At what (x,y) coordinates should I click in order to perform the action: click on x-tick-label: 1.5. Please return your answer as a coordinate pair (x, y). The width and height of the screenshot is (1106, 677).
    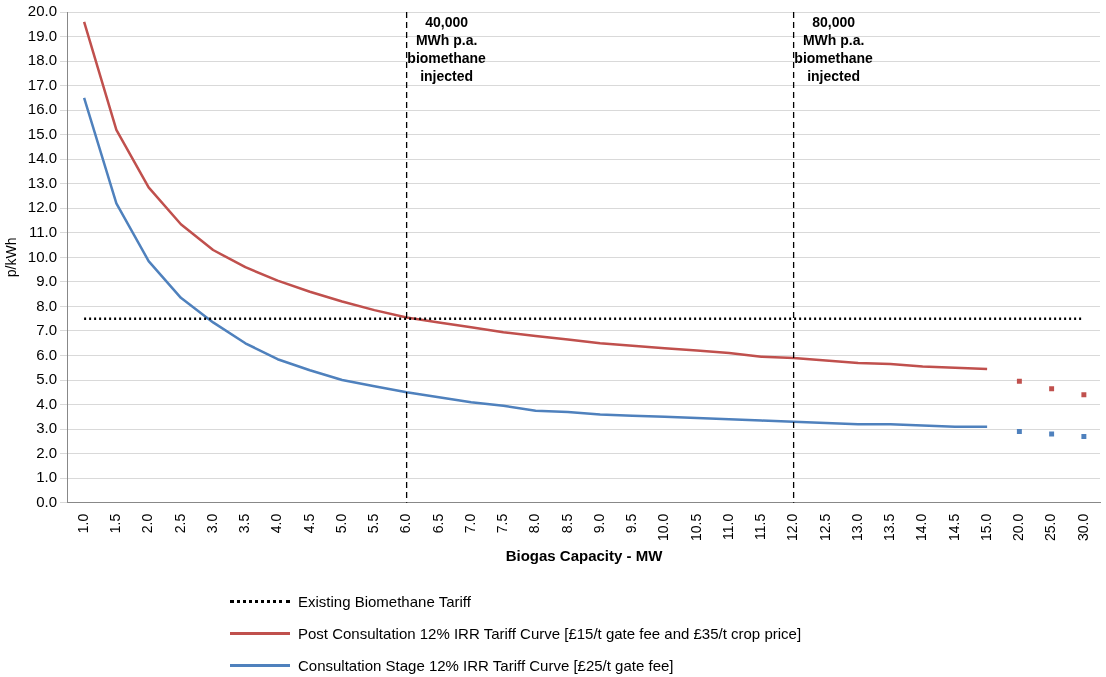
    Looking at the image, I should click on (115, 523).